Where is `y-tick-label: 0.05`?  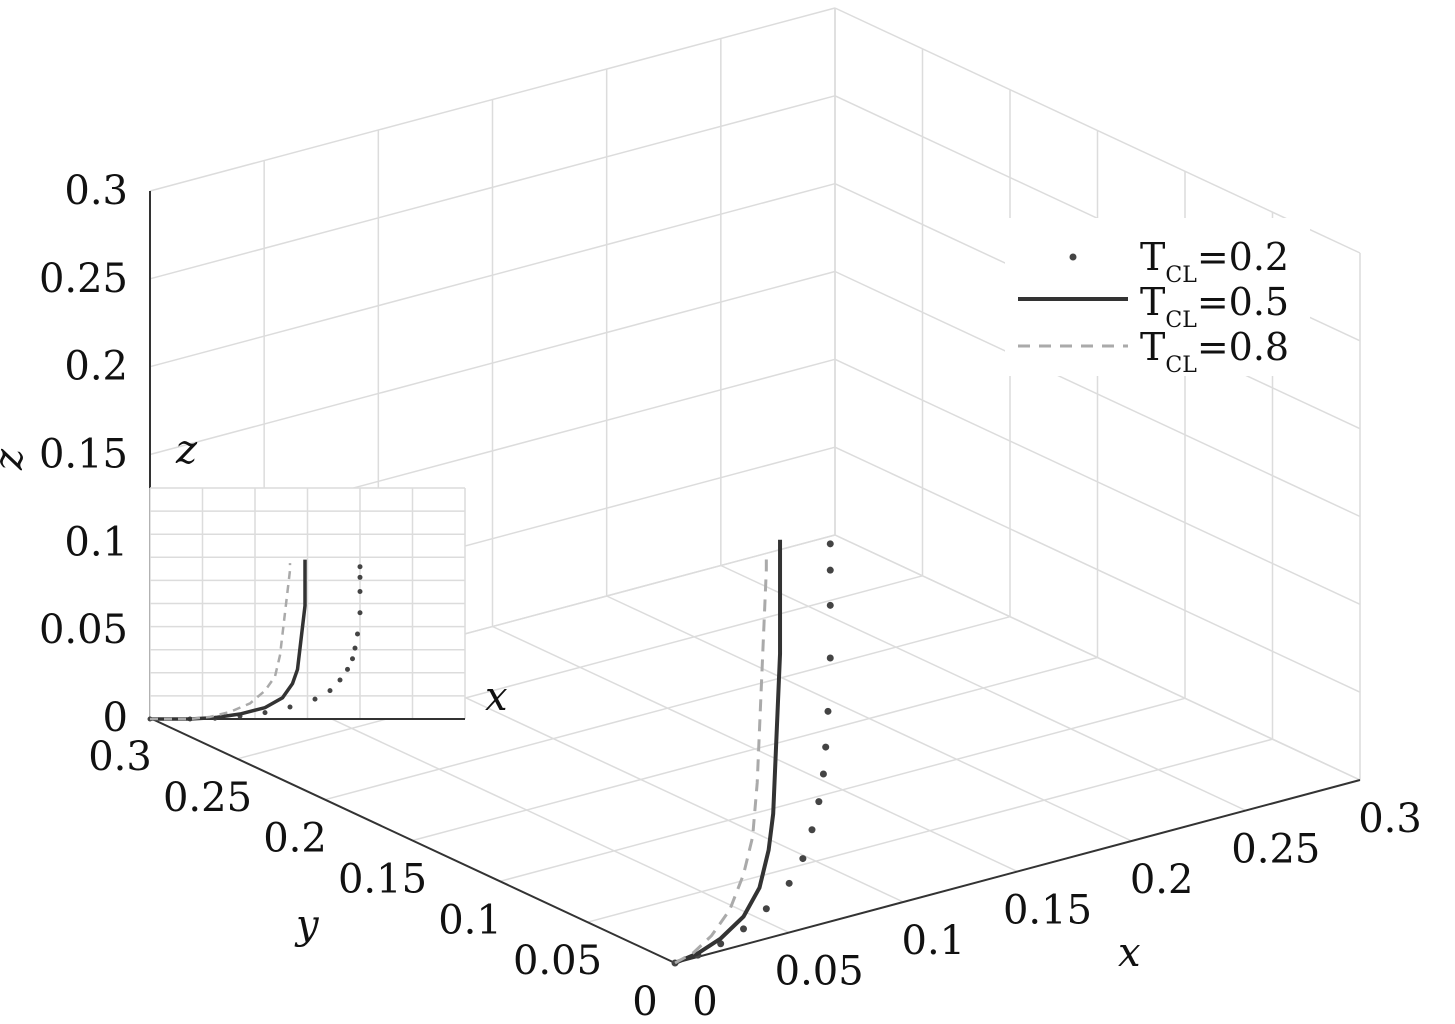 y-tick-label: 0.05 is located at coordinates (557, 961).